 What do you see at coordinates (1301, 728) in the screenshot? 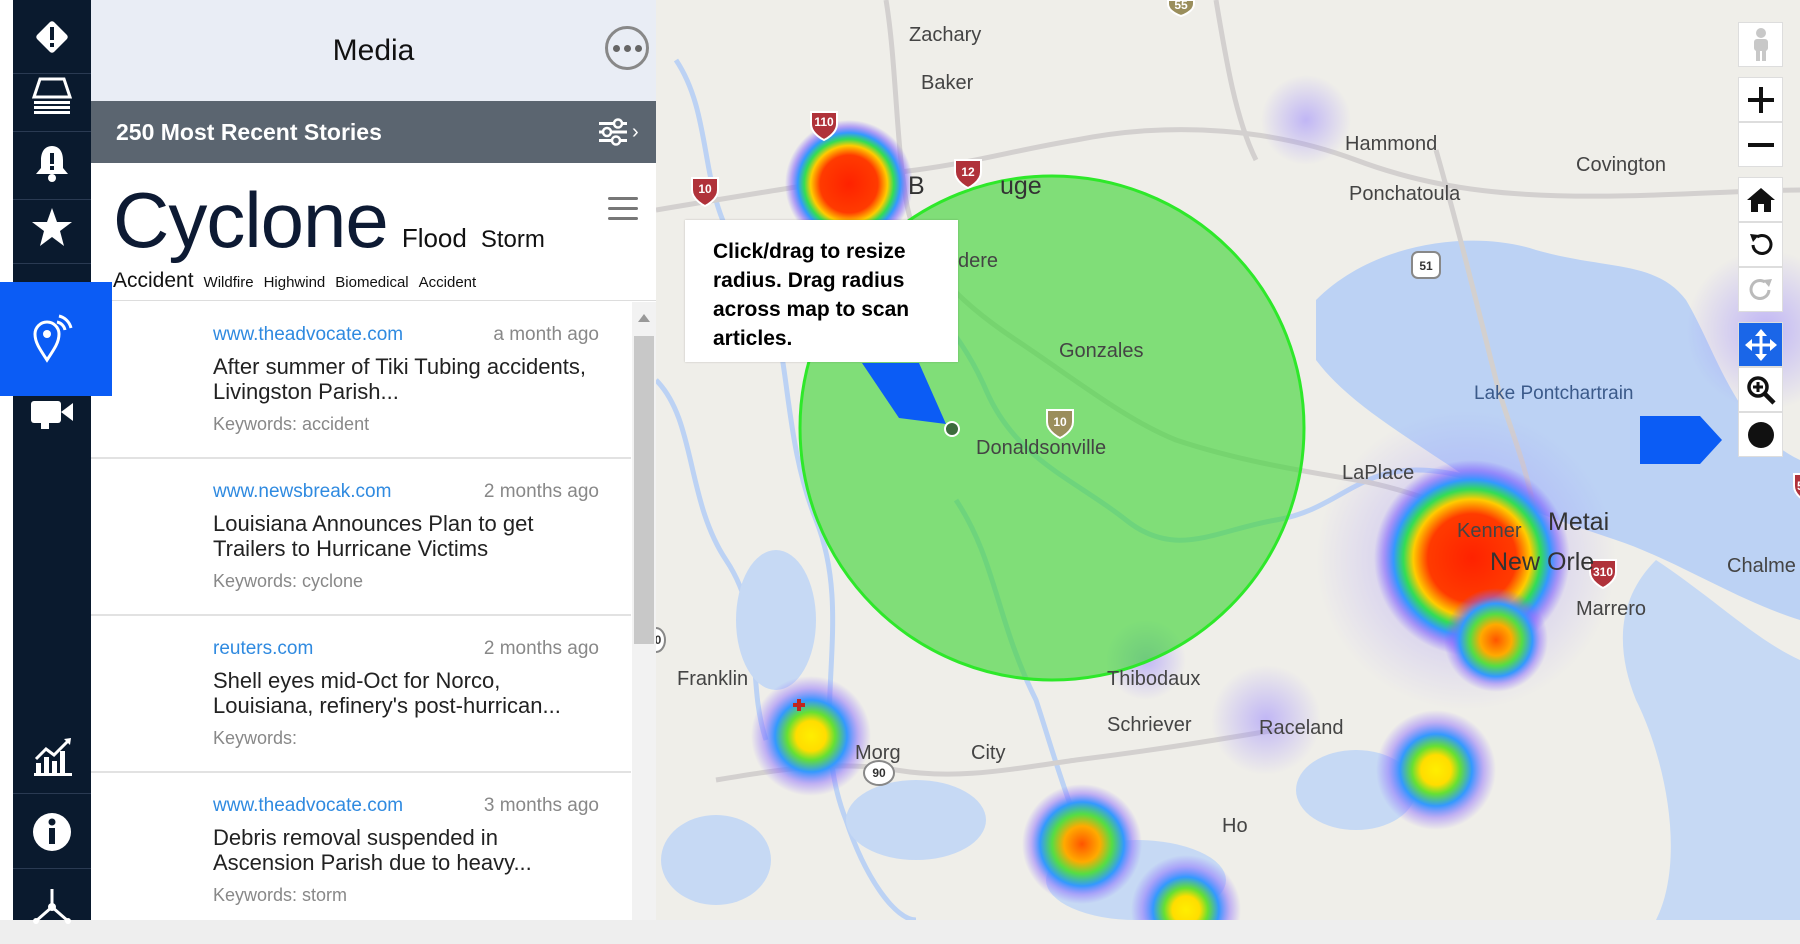
I see `map-label-raceland: Raceland` at bounding box center [1301, 728].